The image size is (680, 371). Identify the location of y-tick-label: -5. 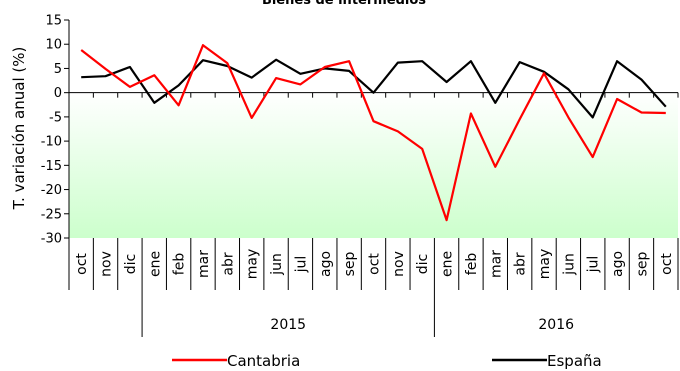
(55, 117).